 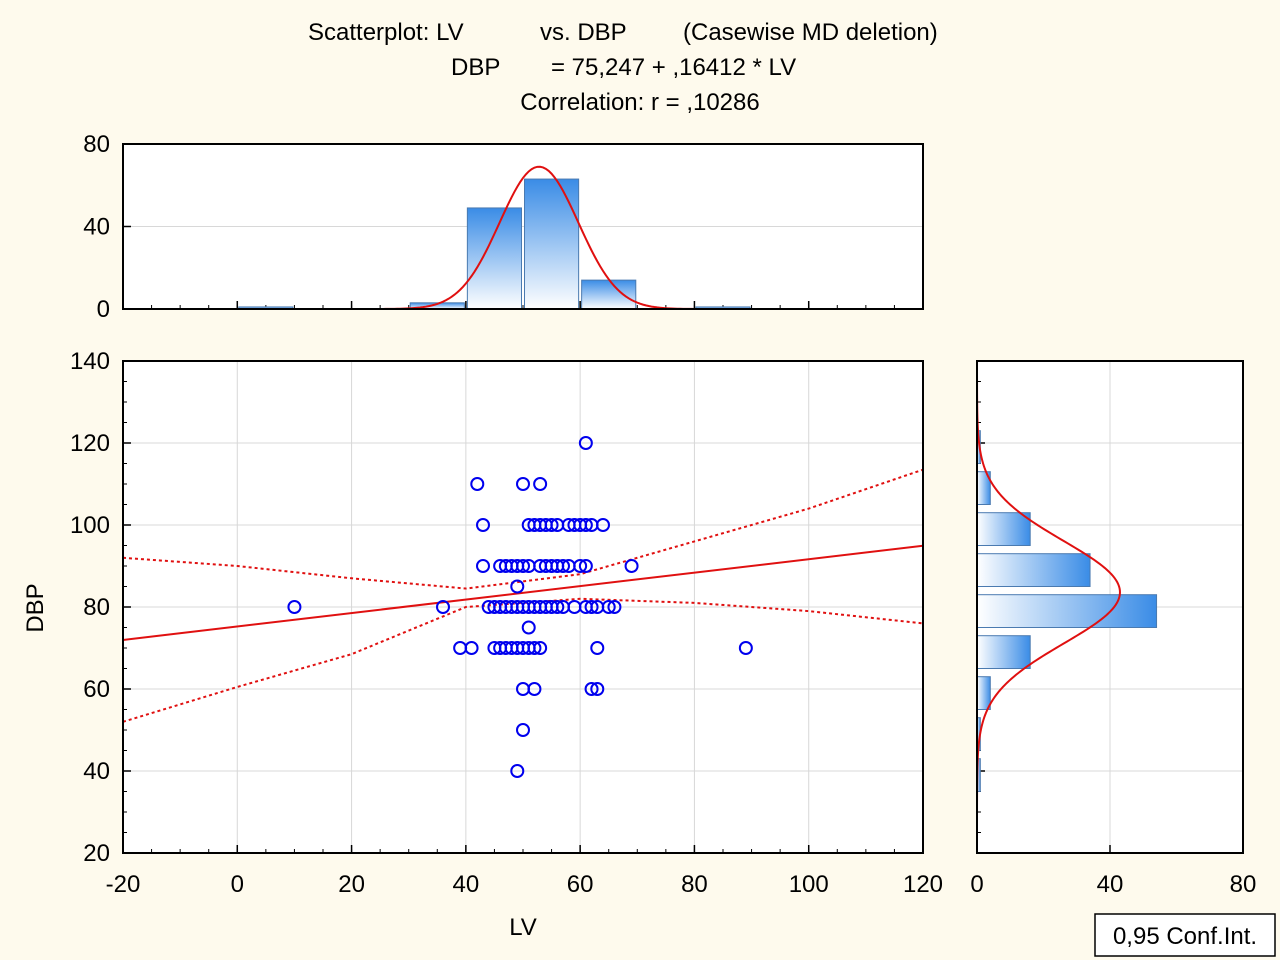 I want to click on legend-label: 0,95 Conf.Int., so click(x=1185, y=936).